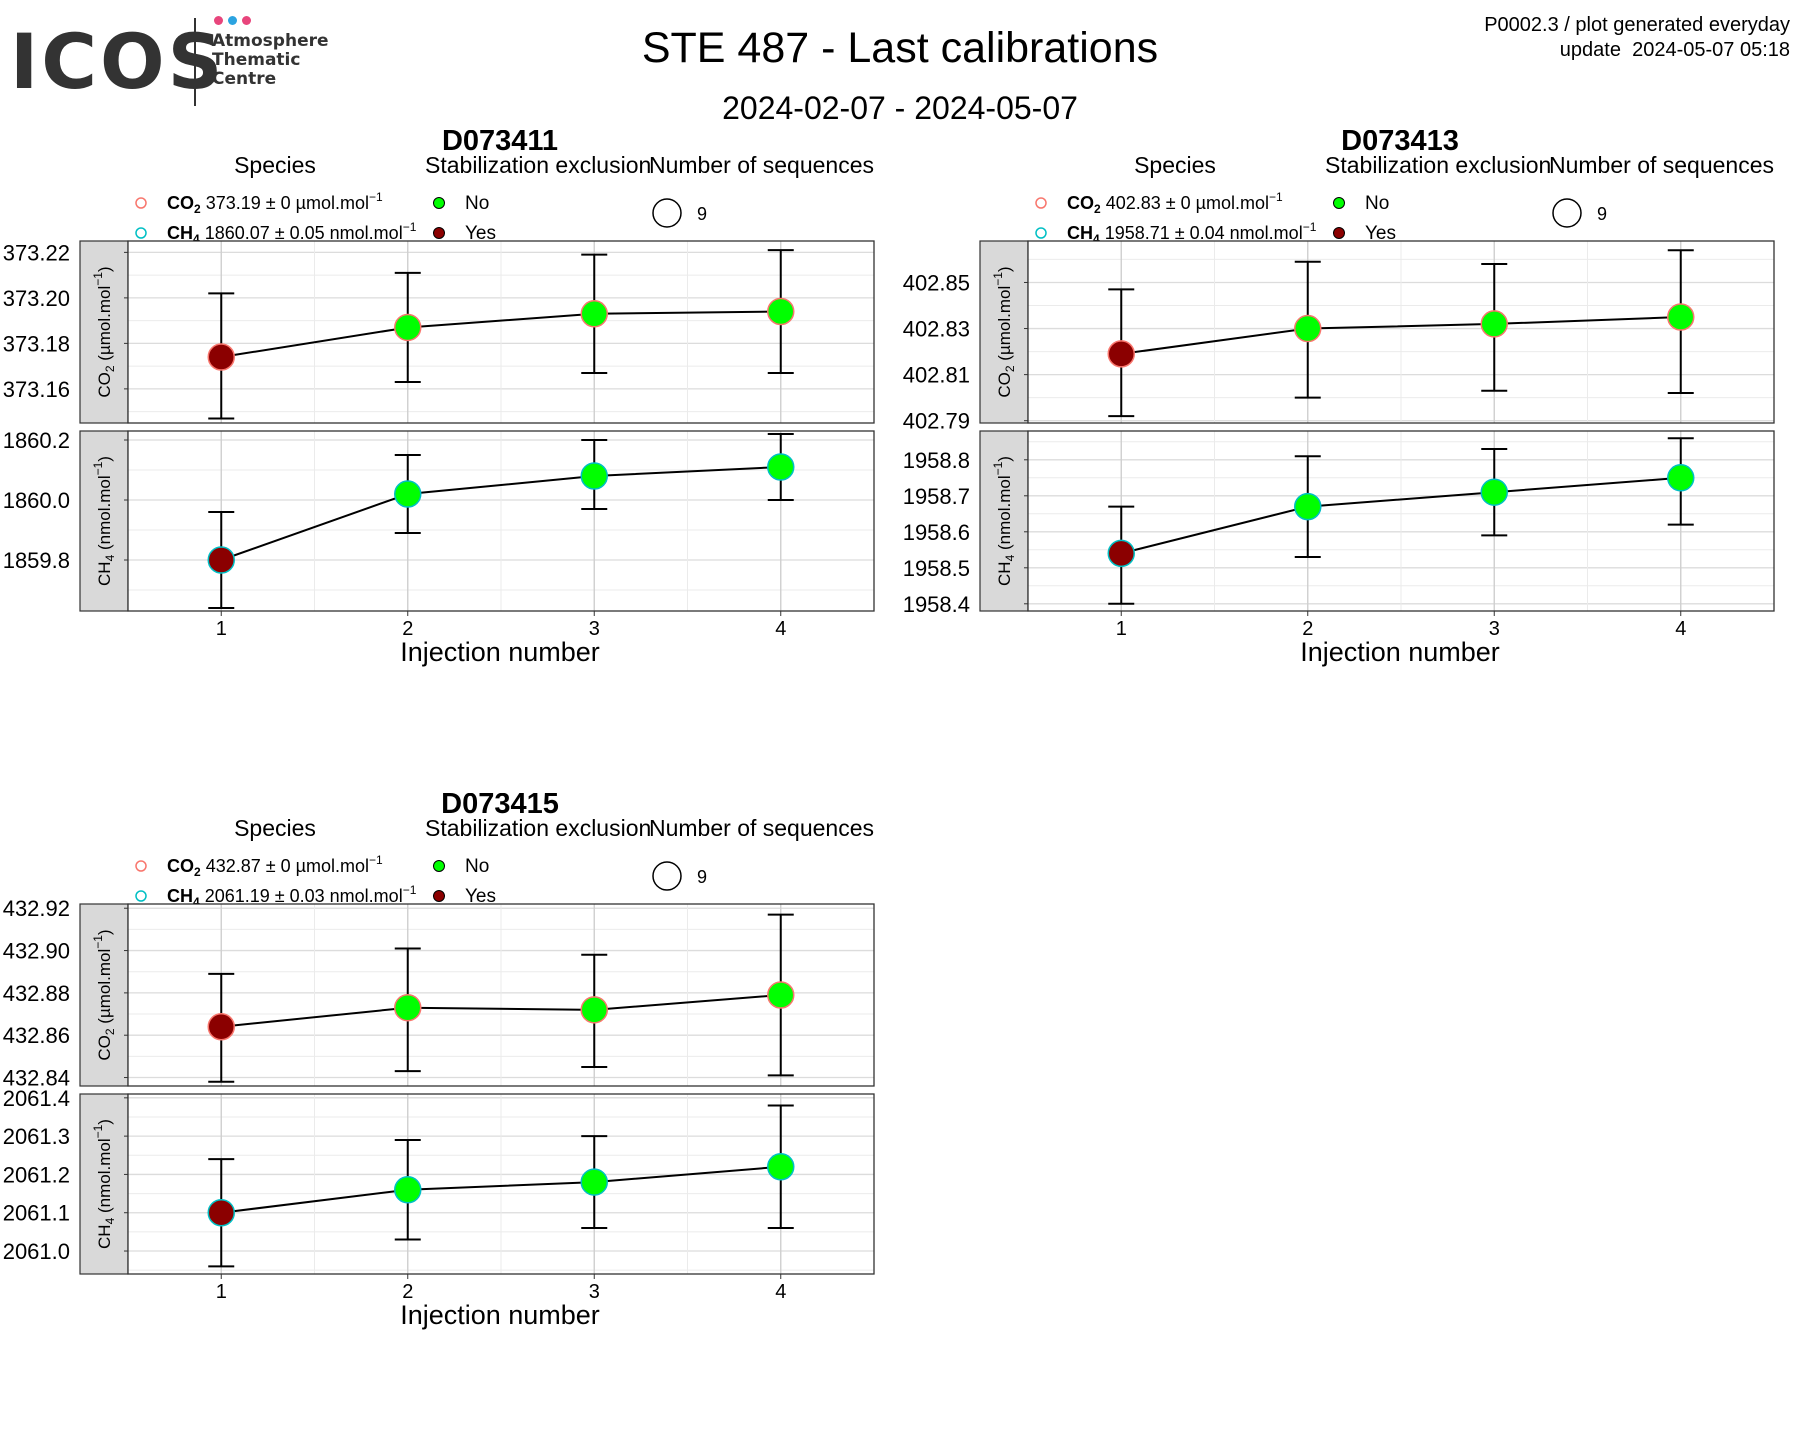 The image size is (1800, 1440). What do you see at coordinates (900, 108) in the screenshot?
I see `page-subtitle: 2024-02-07 - 2024-05-07` at bounding box center [900, 108].